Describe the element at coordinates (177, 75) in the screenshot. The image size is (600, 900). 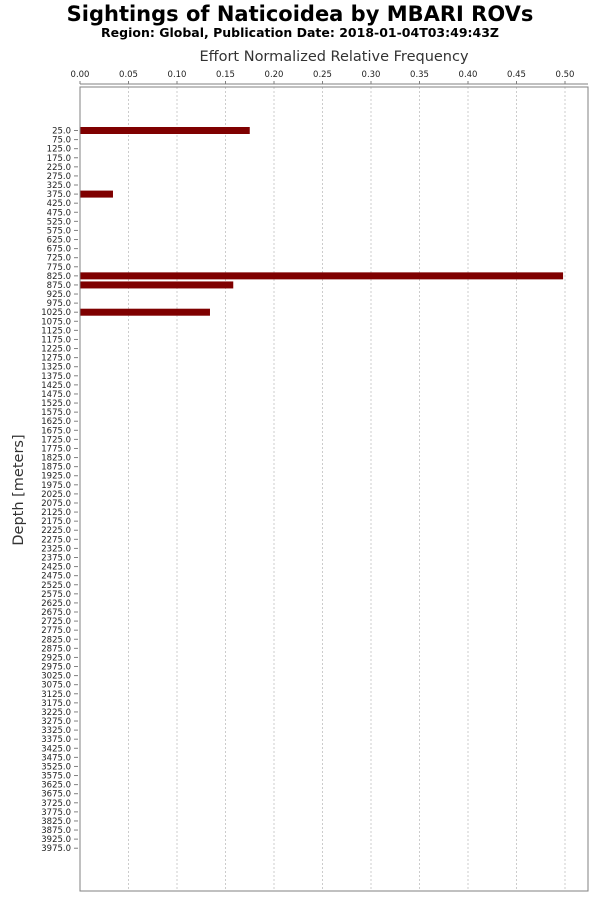
I see `x-tick-label: 0.10` at that location.